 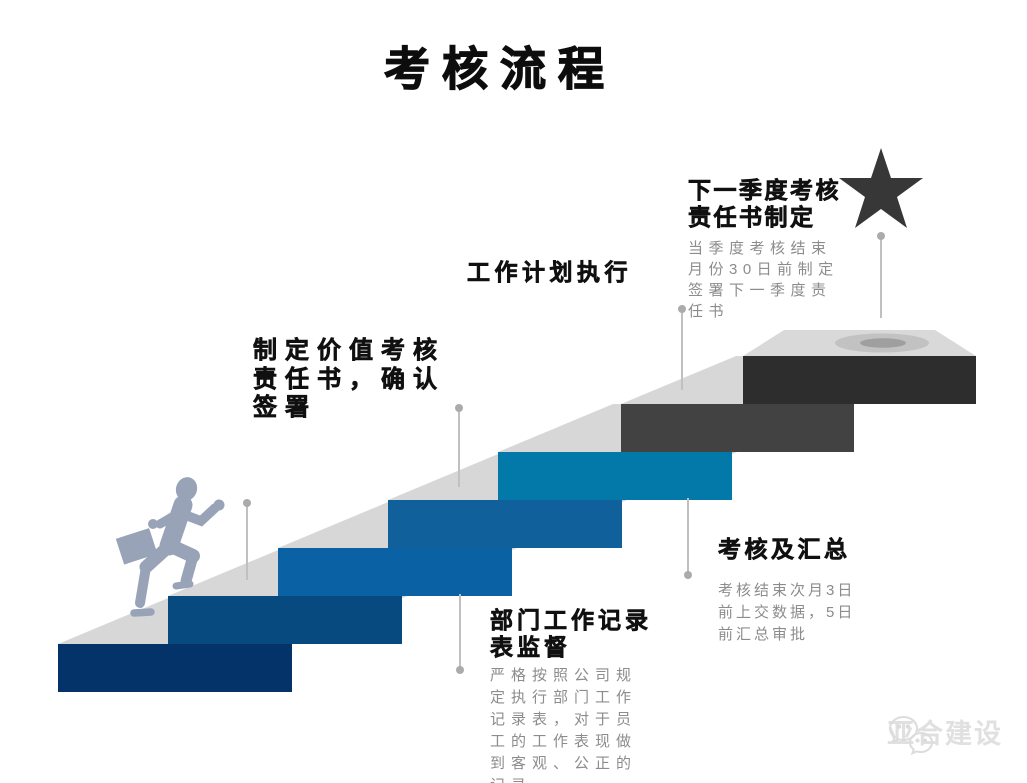 I want to click on step-1-face, so click(x=175, y=668).